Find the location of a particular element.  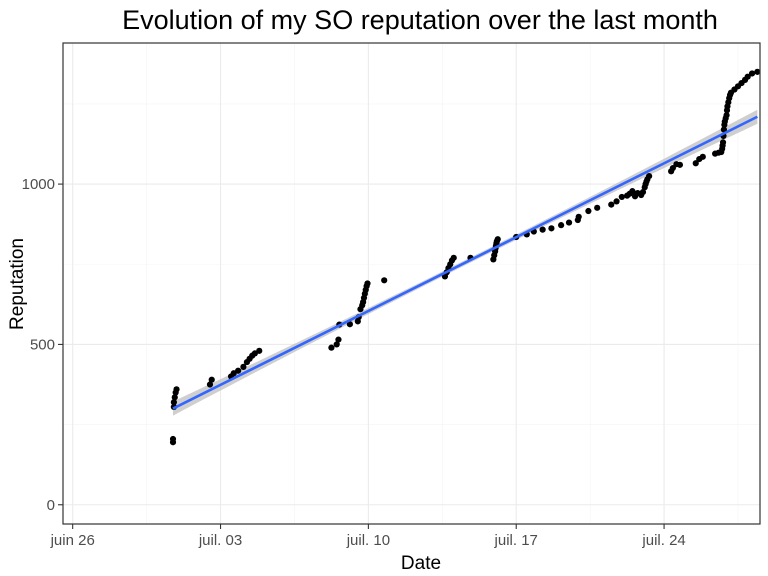

x-tick-label: juin 26 is located at coordinates (72, 540).